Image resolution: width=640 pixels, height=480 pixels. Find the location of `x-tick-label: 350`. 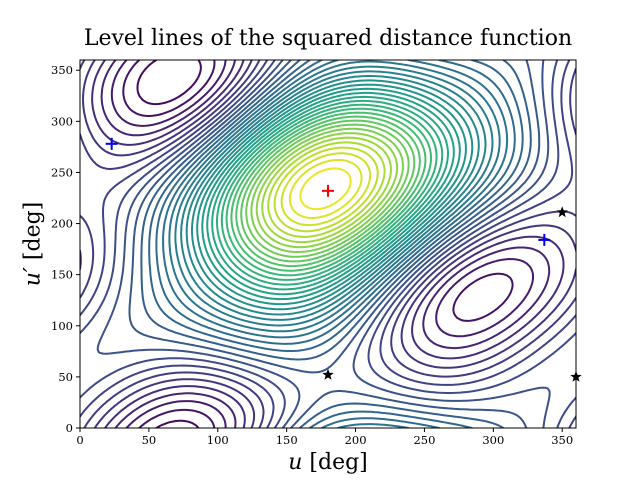

x-tick-label: 350 is located at coordinates (562, 440).